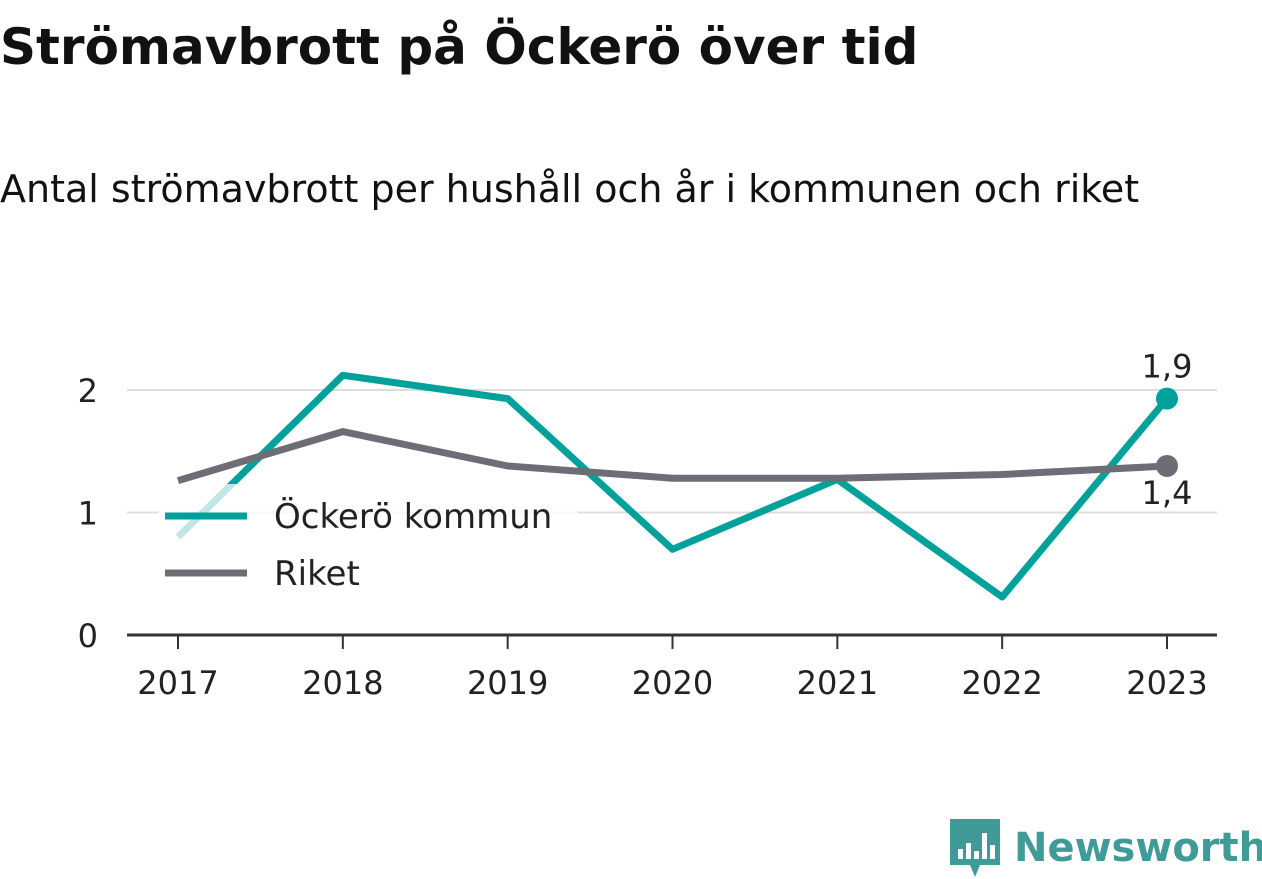  What do you see at coordinates (413, 516) in the screenshot?
I see `legend-label: Öckerö kommun` at bounding box center [413, 516].